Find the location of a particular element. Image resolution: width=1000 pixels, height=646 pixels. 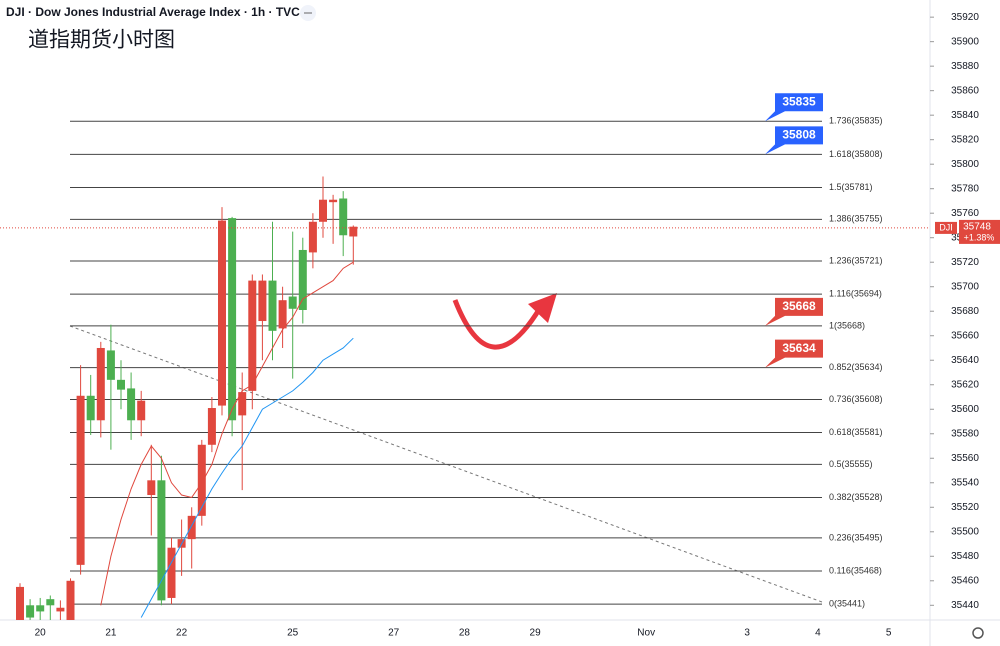

y-tick-label: 35900 is located at coordinates (965, 41).